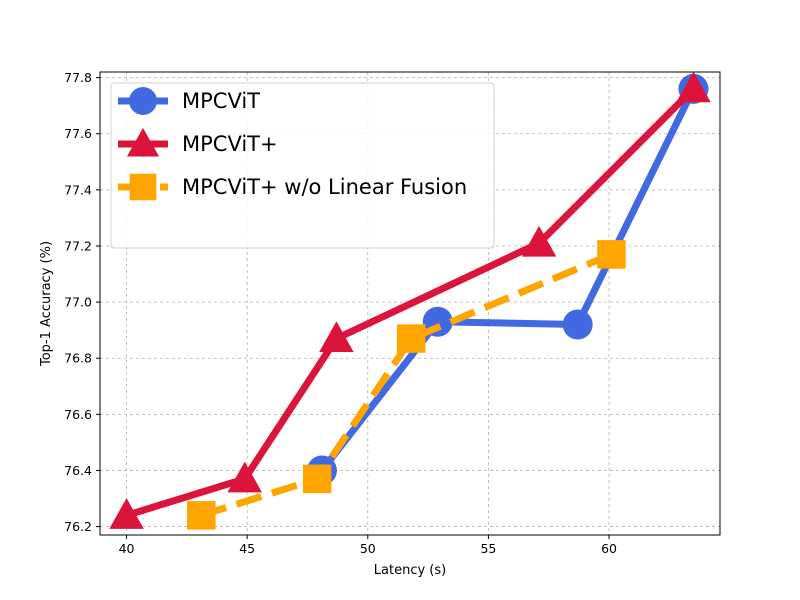 This screenshot has height=600, width=800. I want to click on x-tick-label: 55, so click(488, 548).